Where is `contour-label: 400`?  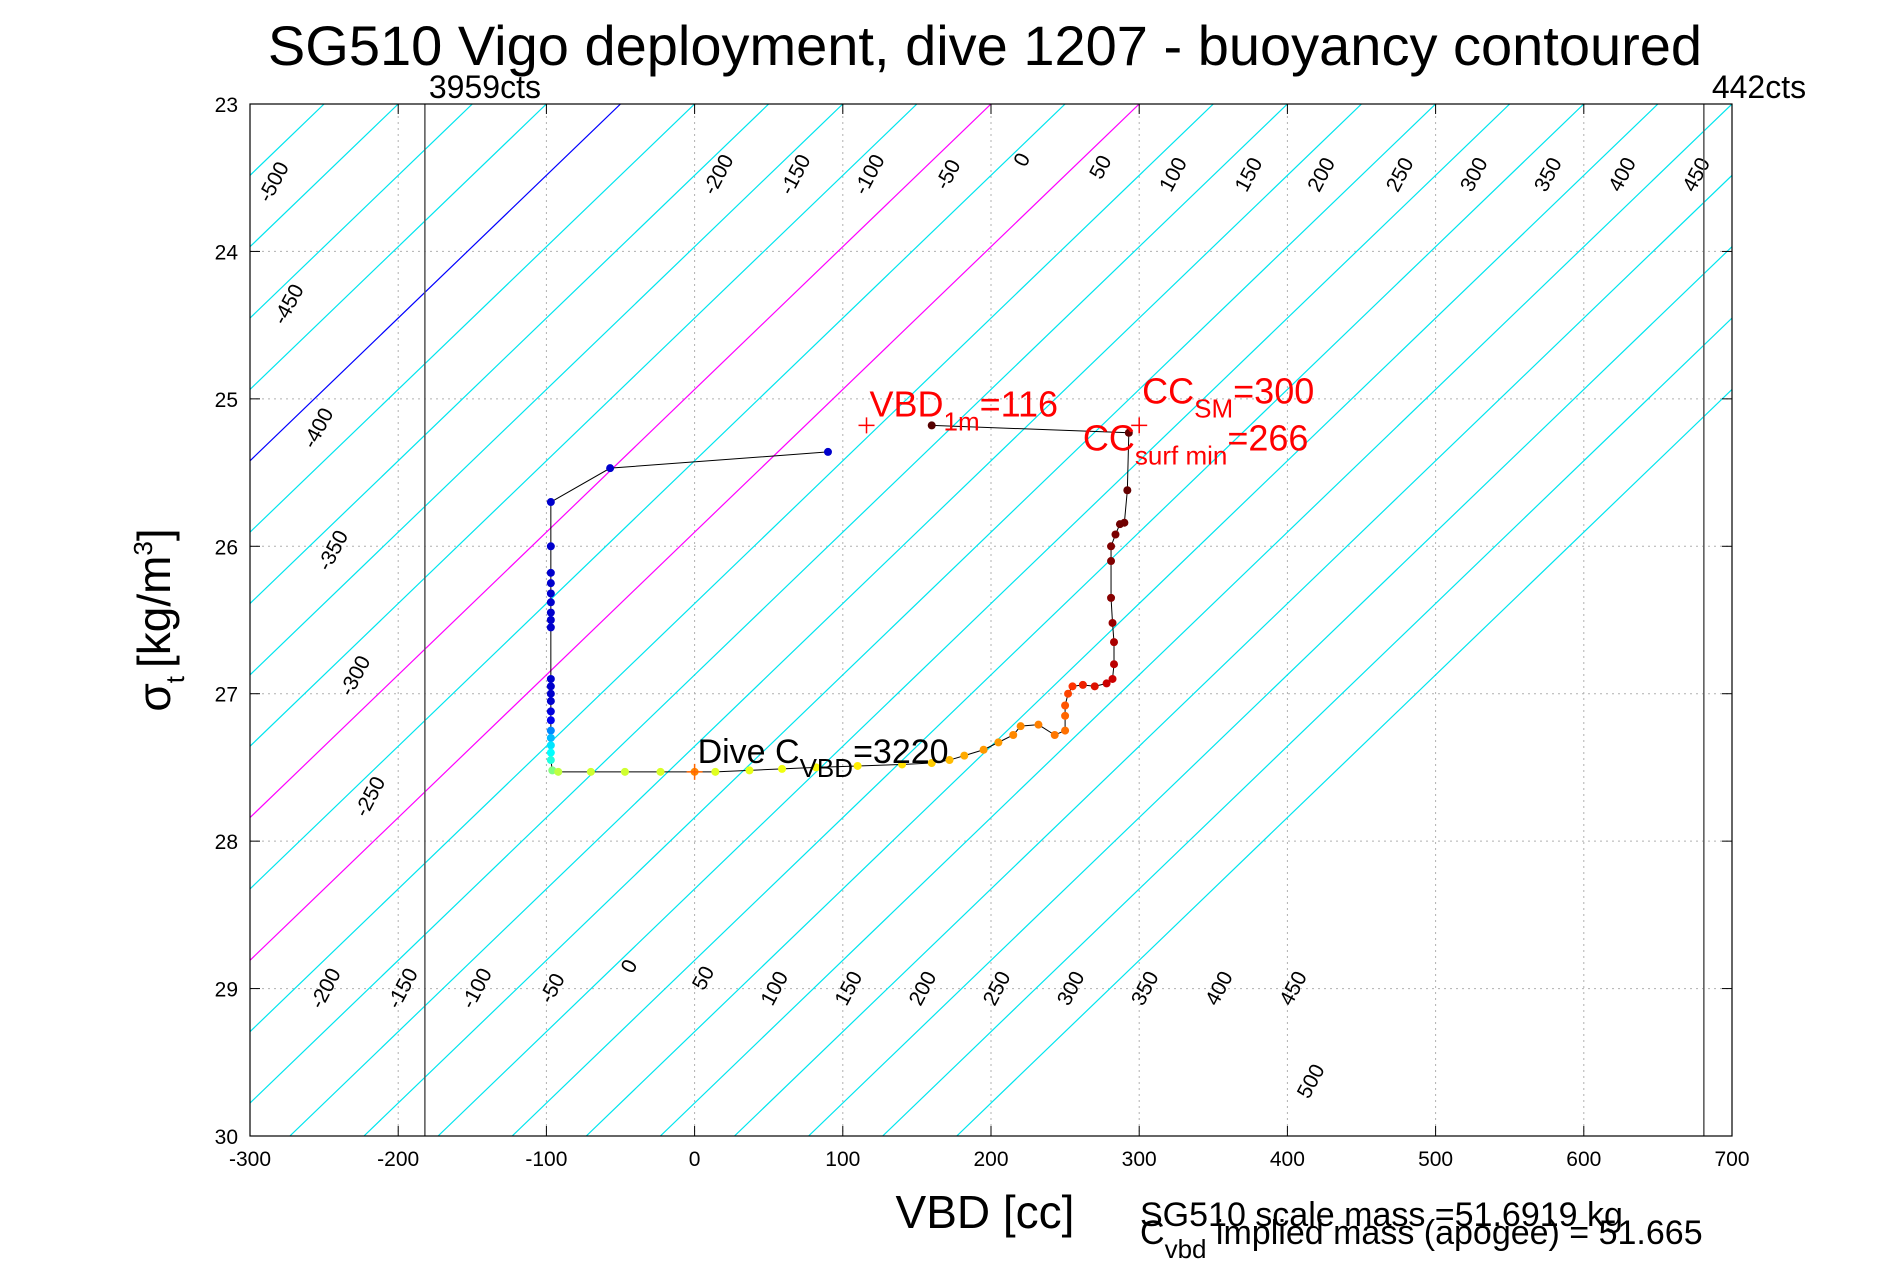 contour-label: 400 is located at coordinates (1219, 989).